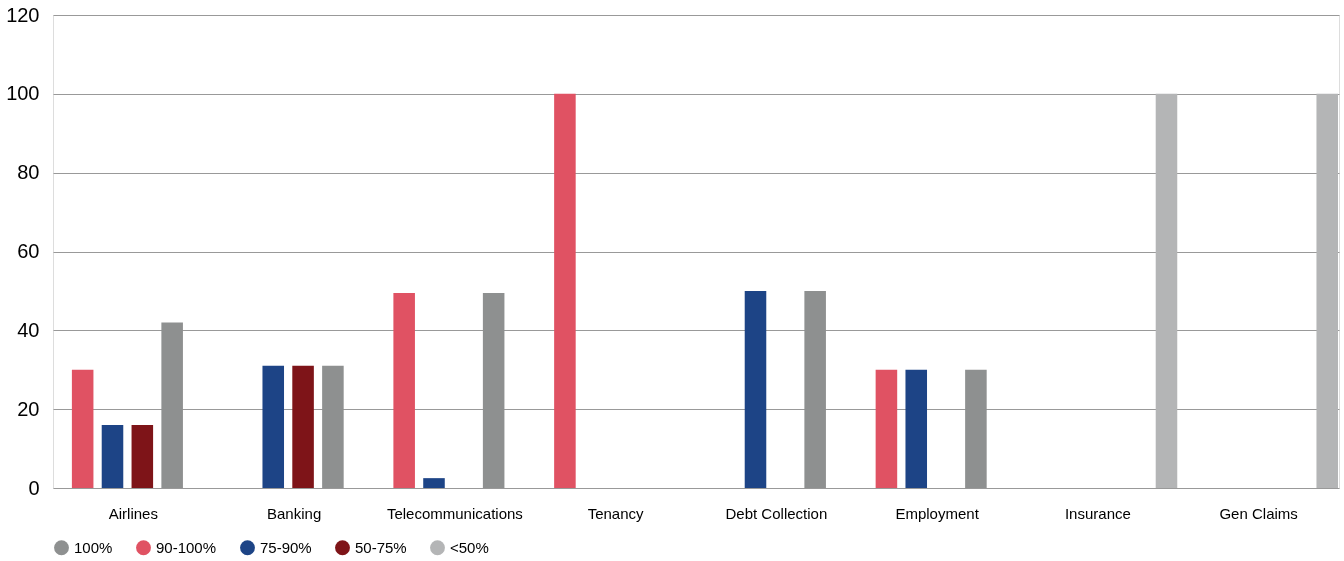  What do you see at coordinates (294, 513) in the screenshot?
I see `x-tick-label: Banking` at bounding box center [294, 513].